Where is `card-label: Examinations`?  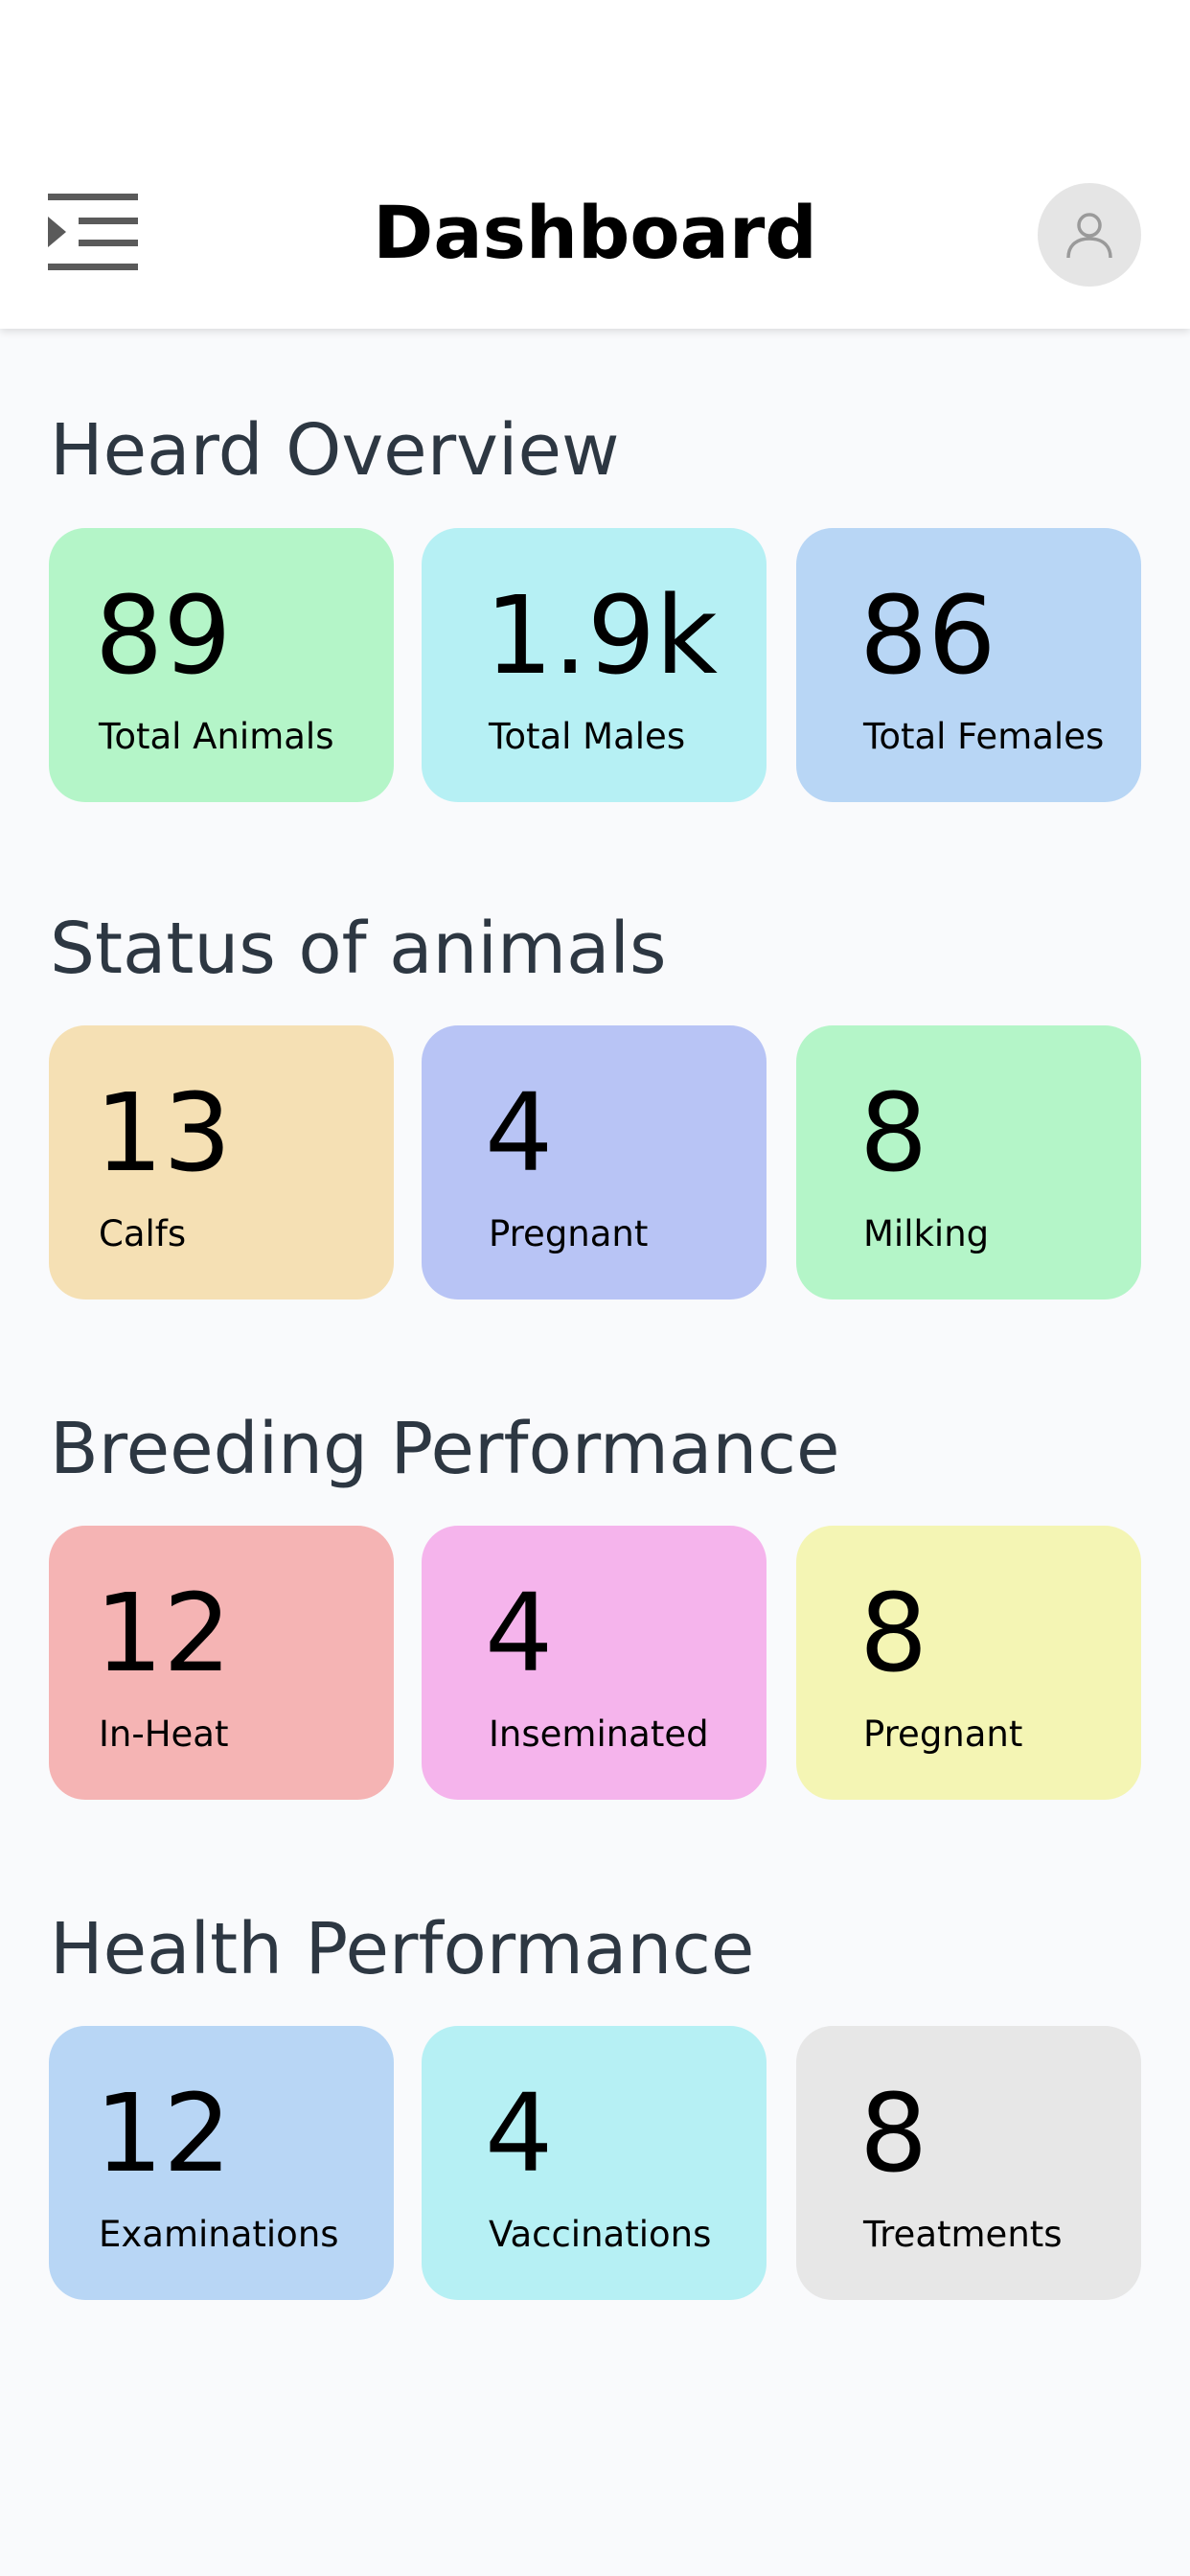
card-label: Examinations is located at coordinates (219, 2234).